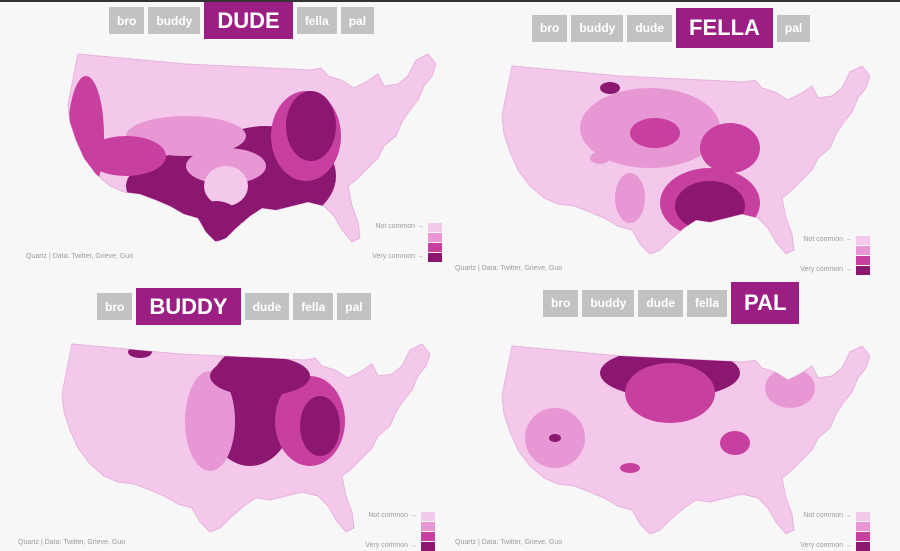 Image resolution: width=900 pixels, height=551 pixels. I want to click on fella-usa-map, so click(685, 160).